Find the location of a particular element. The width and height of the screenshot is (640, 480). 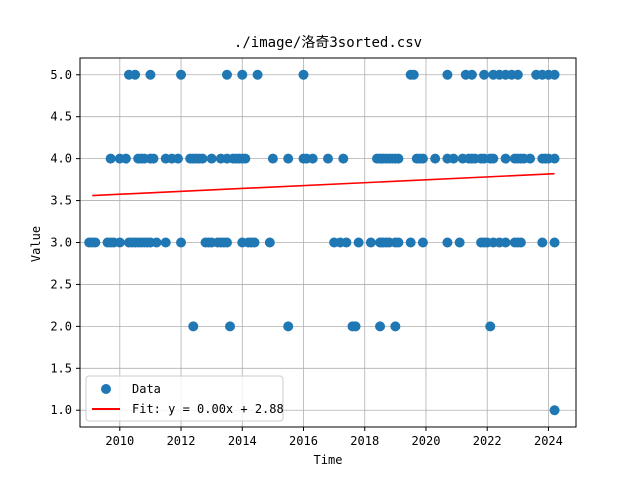

chart-title: ./image/洛奇3sorted.csv is located at coordinates (328, 42).